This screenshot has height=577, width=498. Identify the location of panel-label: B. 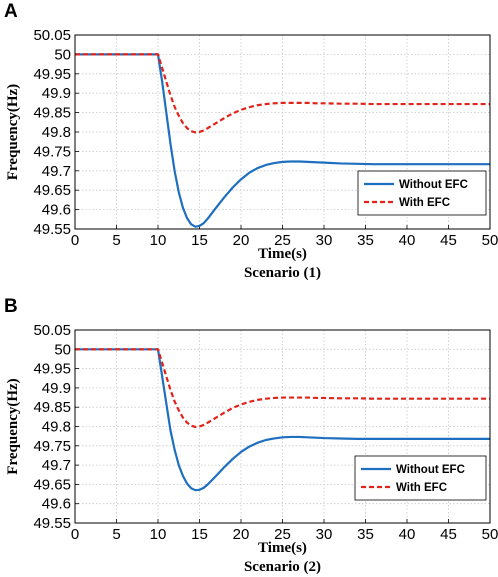
(11, 306).